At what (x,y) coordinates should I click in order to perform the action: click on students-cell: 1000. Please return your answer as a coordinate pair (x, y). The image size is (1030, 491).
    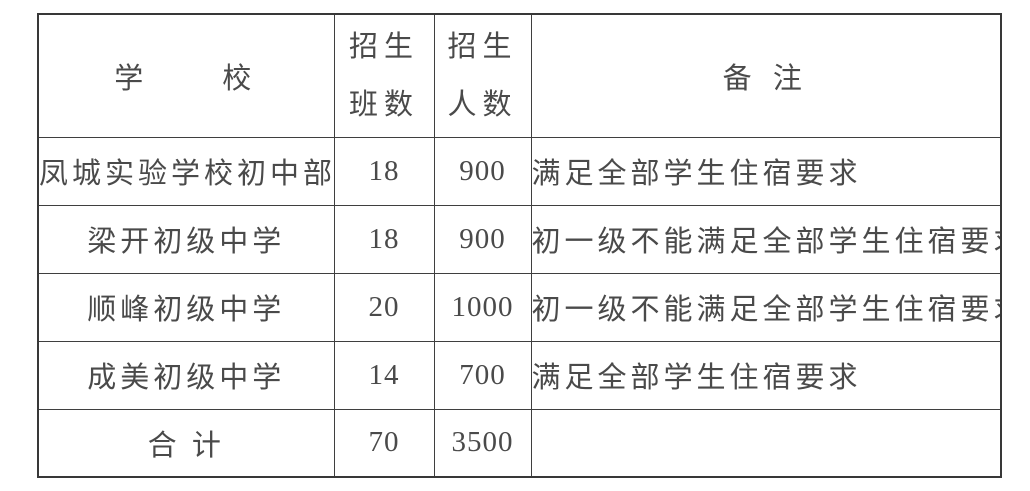
    Looking at the image, I should click on (482, 307).